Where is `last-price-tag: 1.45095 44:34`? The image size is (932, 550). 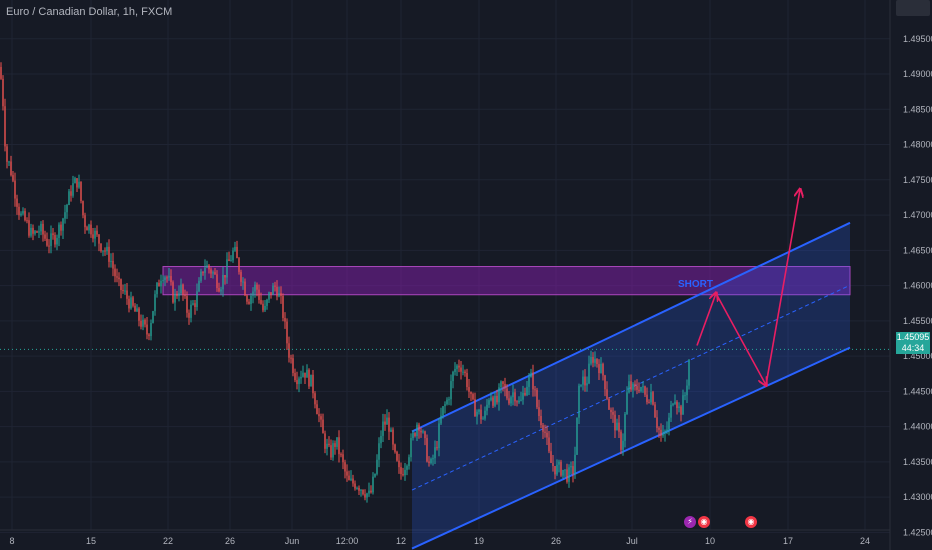 last-price-tag: 1.45095 44:34 is located at coordinates (913, 343).